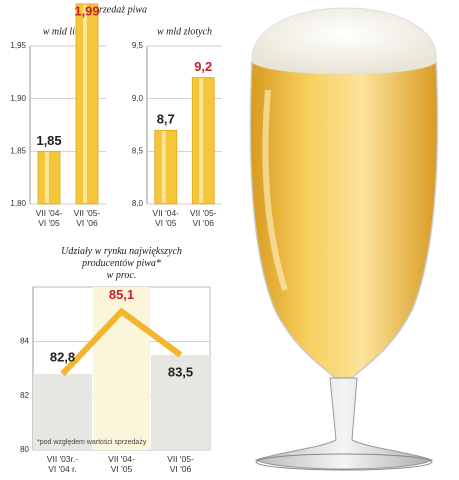  Describe the element at coordinates (63, 464) in the screenshot. I see `x-tick-label: VII '03r.-VI '04 r.` at that location.